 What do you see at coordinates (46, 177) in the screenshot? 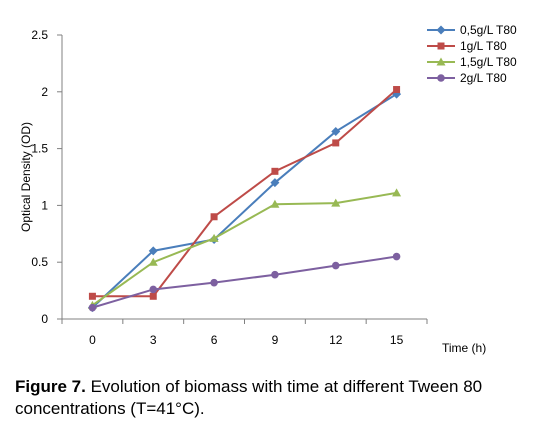
I see `y-ticks: 0 0.5 1 1.5 2 2.5` at bounding box center [46, 177].